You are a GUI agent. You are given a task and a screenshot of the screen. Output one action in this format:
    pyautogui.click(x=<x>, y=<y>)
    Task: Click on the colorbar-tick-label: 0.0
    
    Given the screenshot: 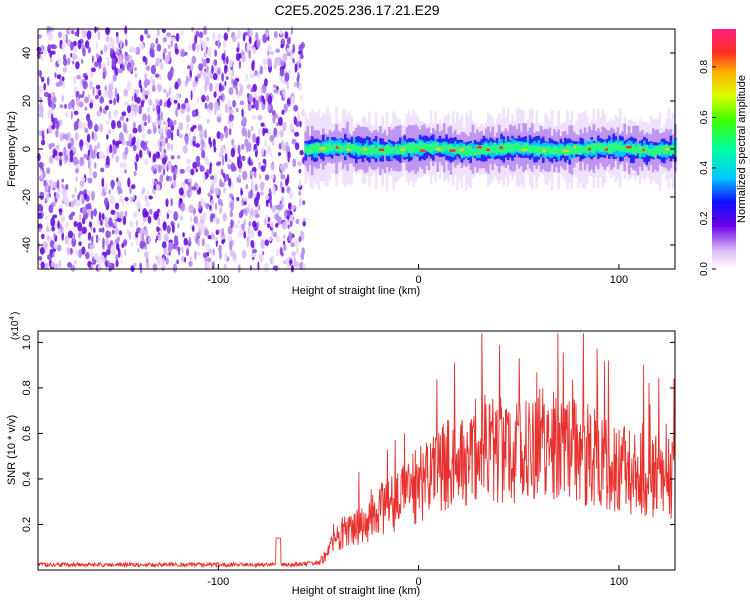 What is the action you would take?
    pyautogui.click(x=704, y=269)
    